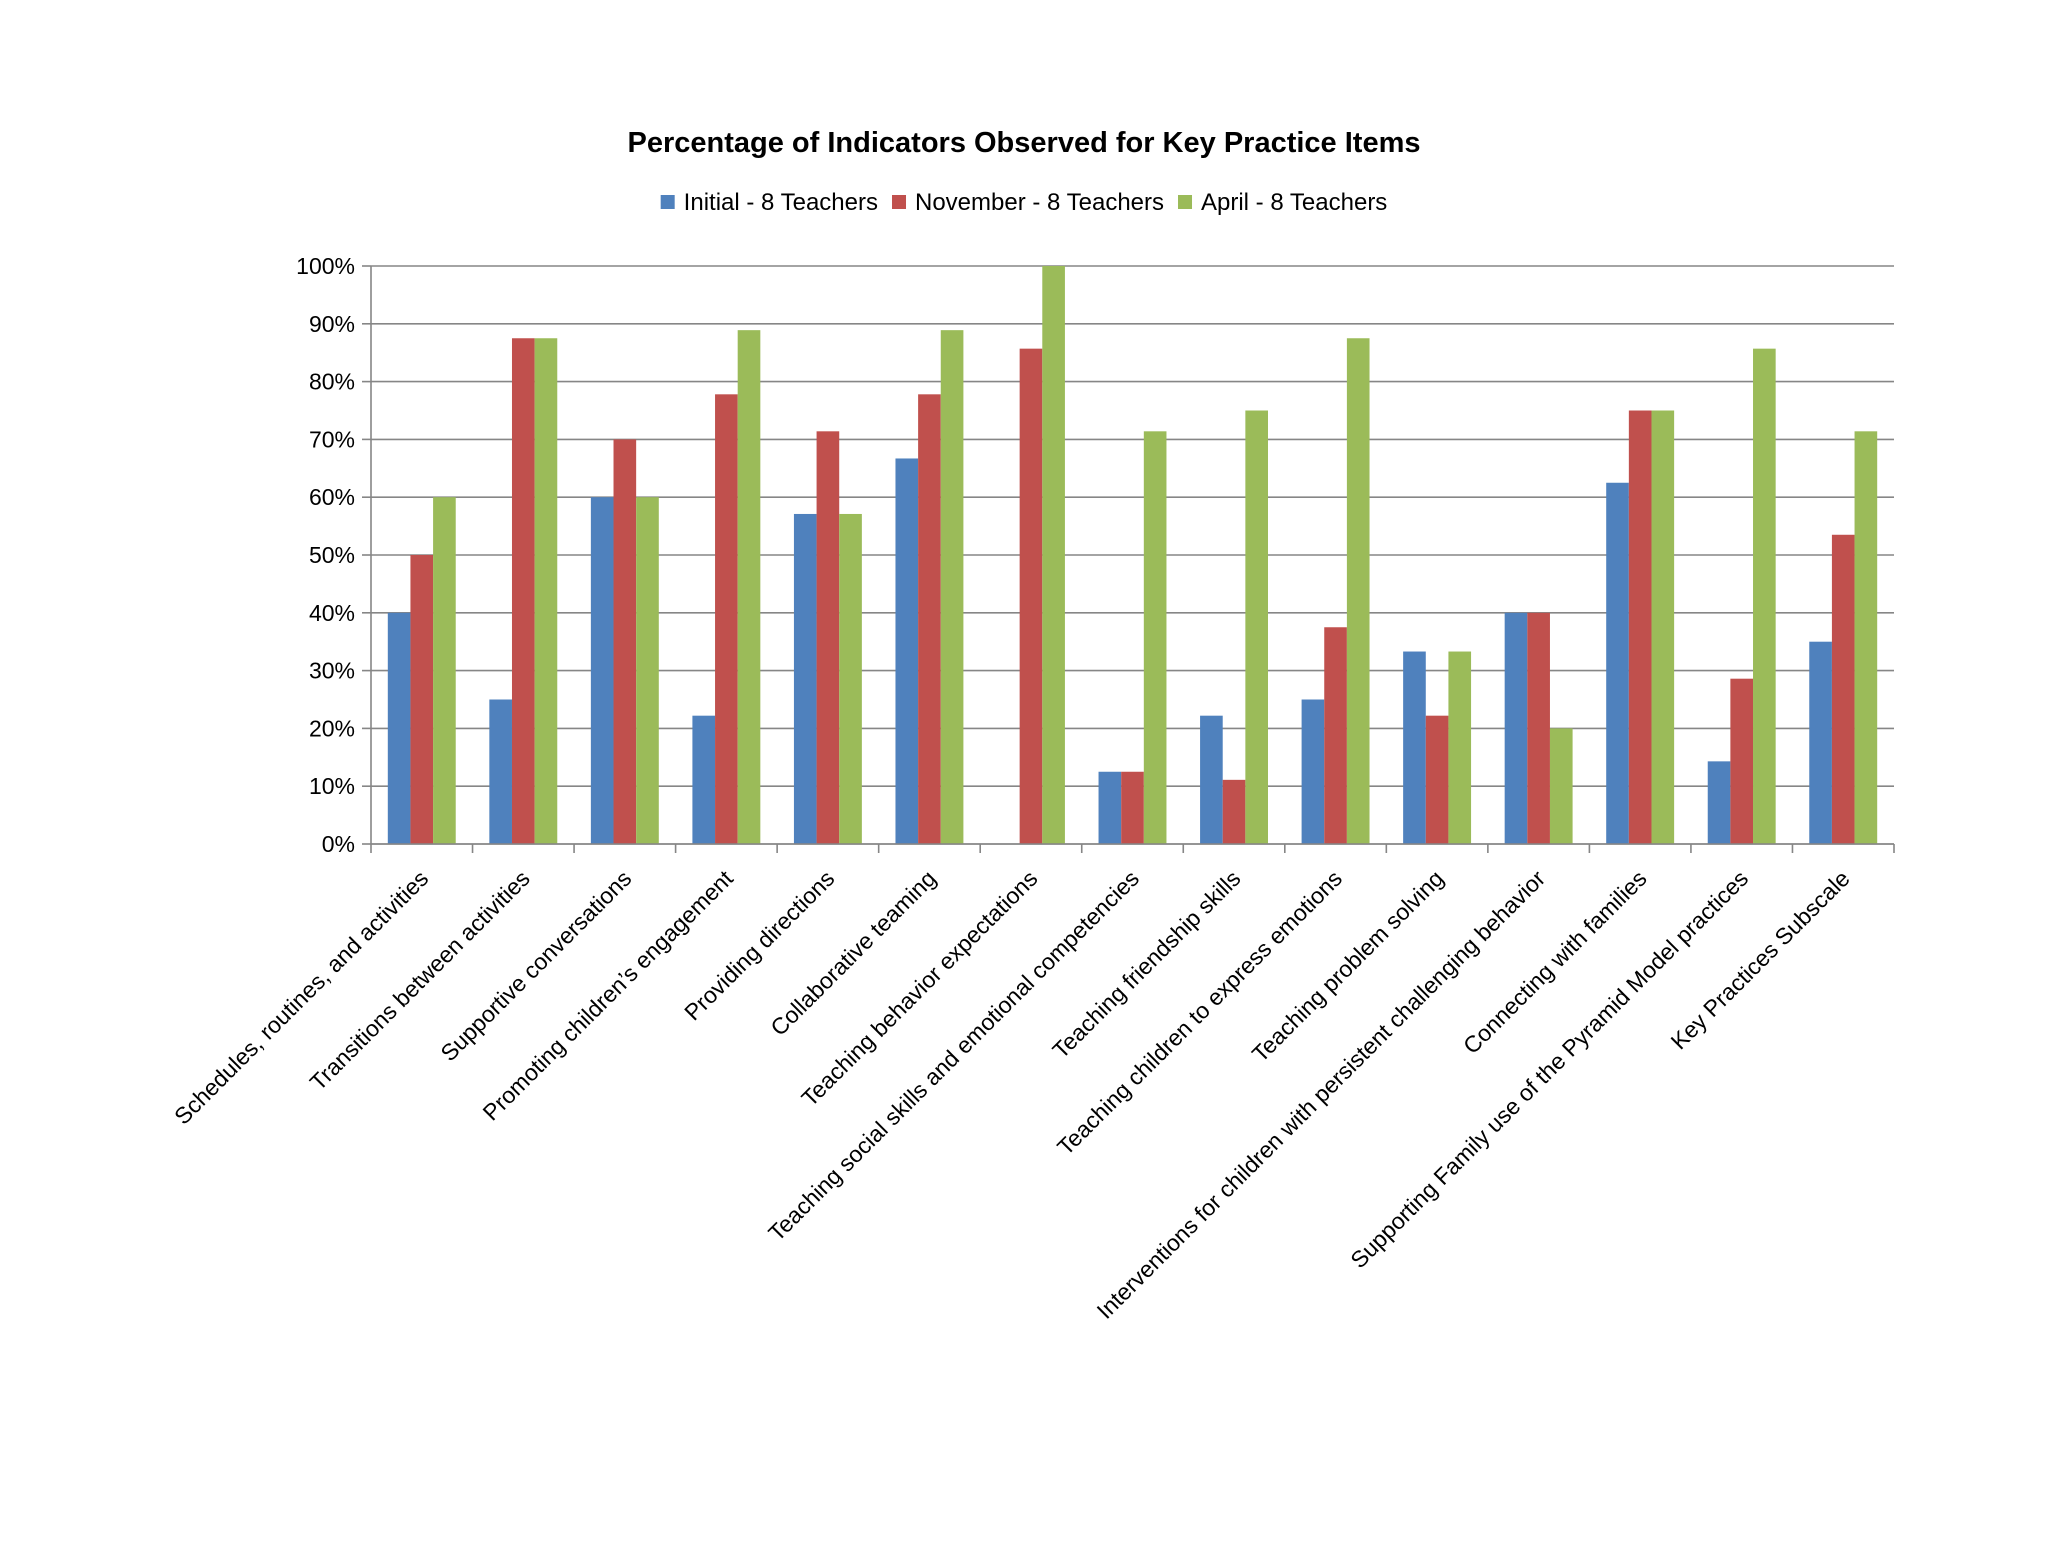  I want to click on legend-label: Initial - 8 Teachers, so click(781, 202).